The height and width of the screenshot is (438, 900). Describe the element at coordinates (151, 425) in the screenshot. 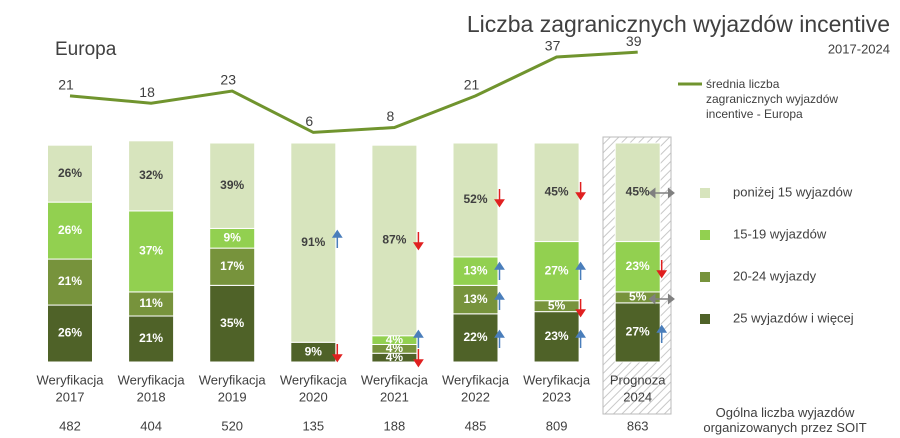

I see `total-label: 404` at that location.